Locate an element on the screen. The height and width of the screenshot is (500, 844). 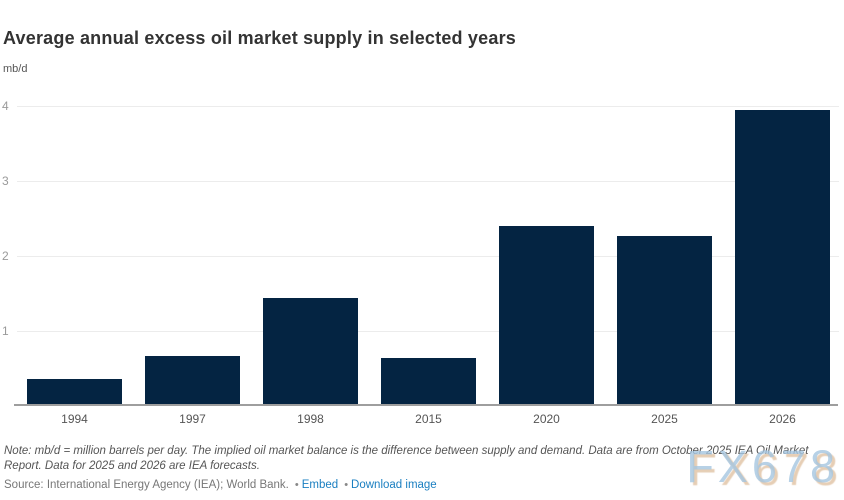
xtick-label-1994: 1994 is located at coordinates (74, 419).